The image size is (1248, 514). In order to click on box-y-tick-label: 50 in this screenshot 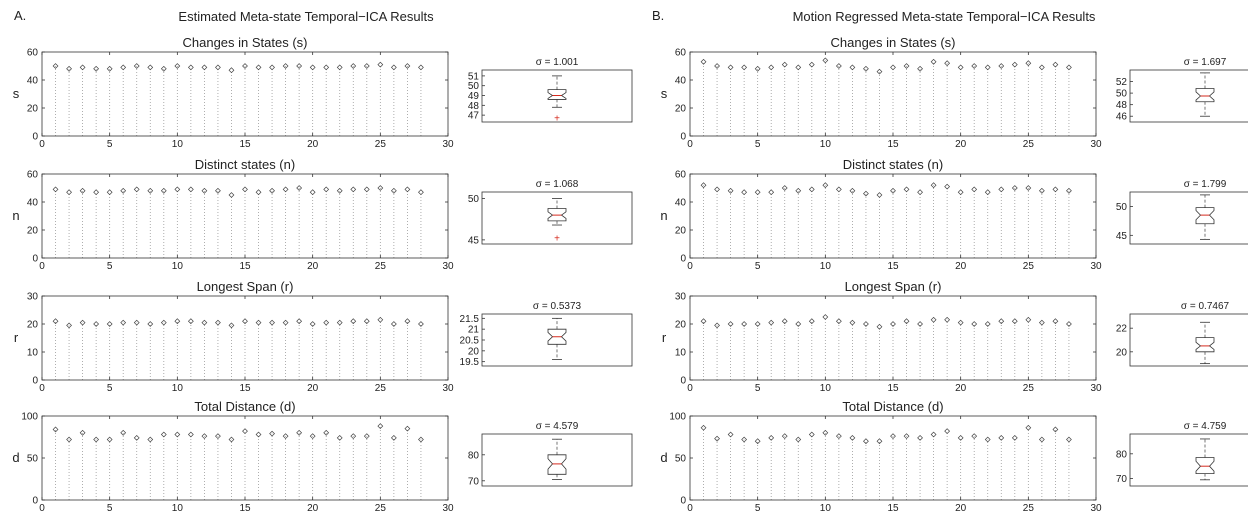, I will do `click(1122, 207)`.